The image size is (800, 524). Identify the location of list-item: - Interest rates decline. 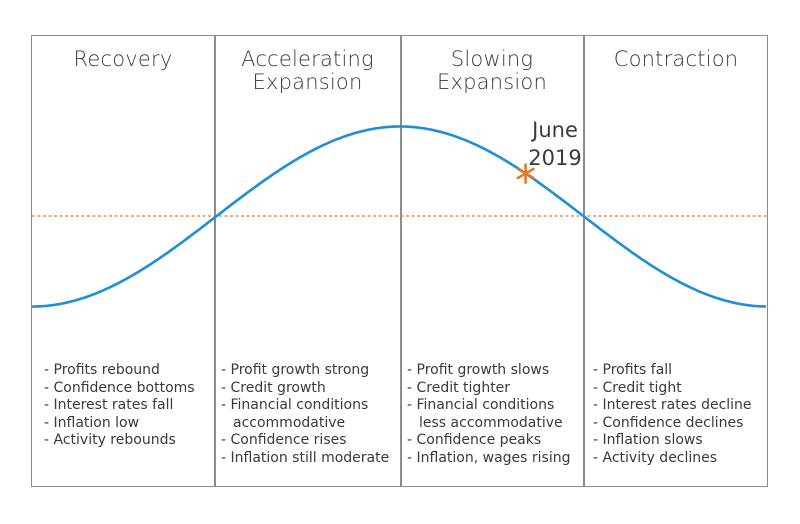
(672, 405).